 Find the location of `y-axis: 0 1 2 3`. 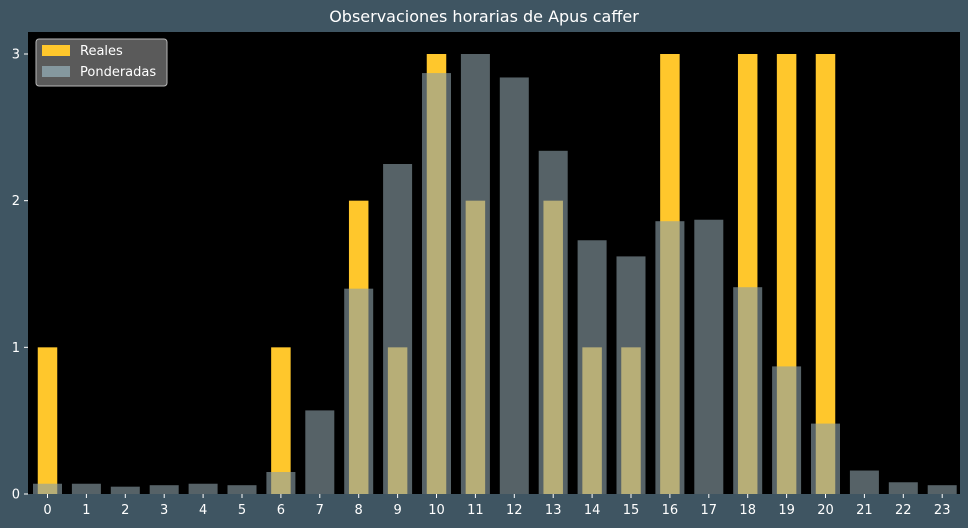

y-axis: 0 1 2 3 is located at coordinates (20, 275).